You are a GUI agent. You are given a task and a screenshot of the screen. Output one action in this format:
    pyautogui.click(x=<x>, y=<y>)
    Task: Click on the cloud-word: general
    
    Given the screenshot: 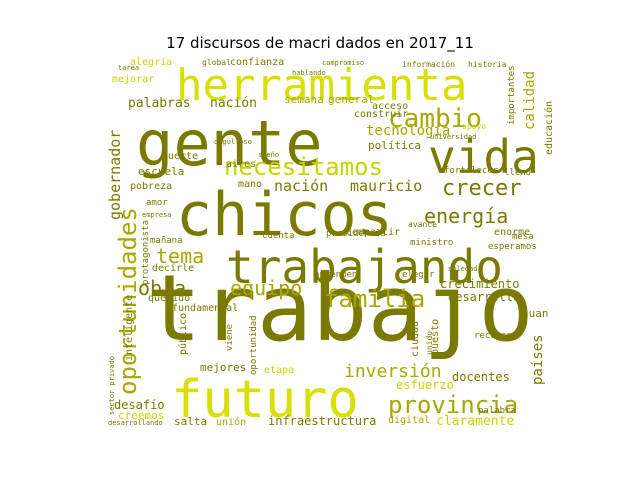 What is the action you would take?
    pyautogui.click(x=351, y=99)
    